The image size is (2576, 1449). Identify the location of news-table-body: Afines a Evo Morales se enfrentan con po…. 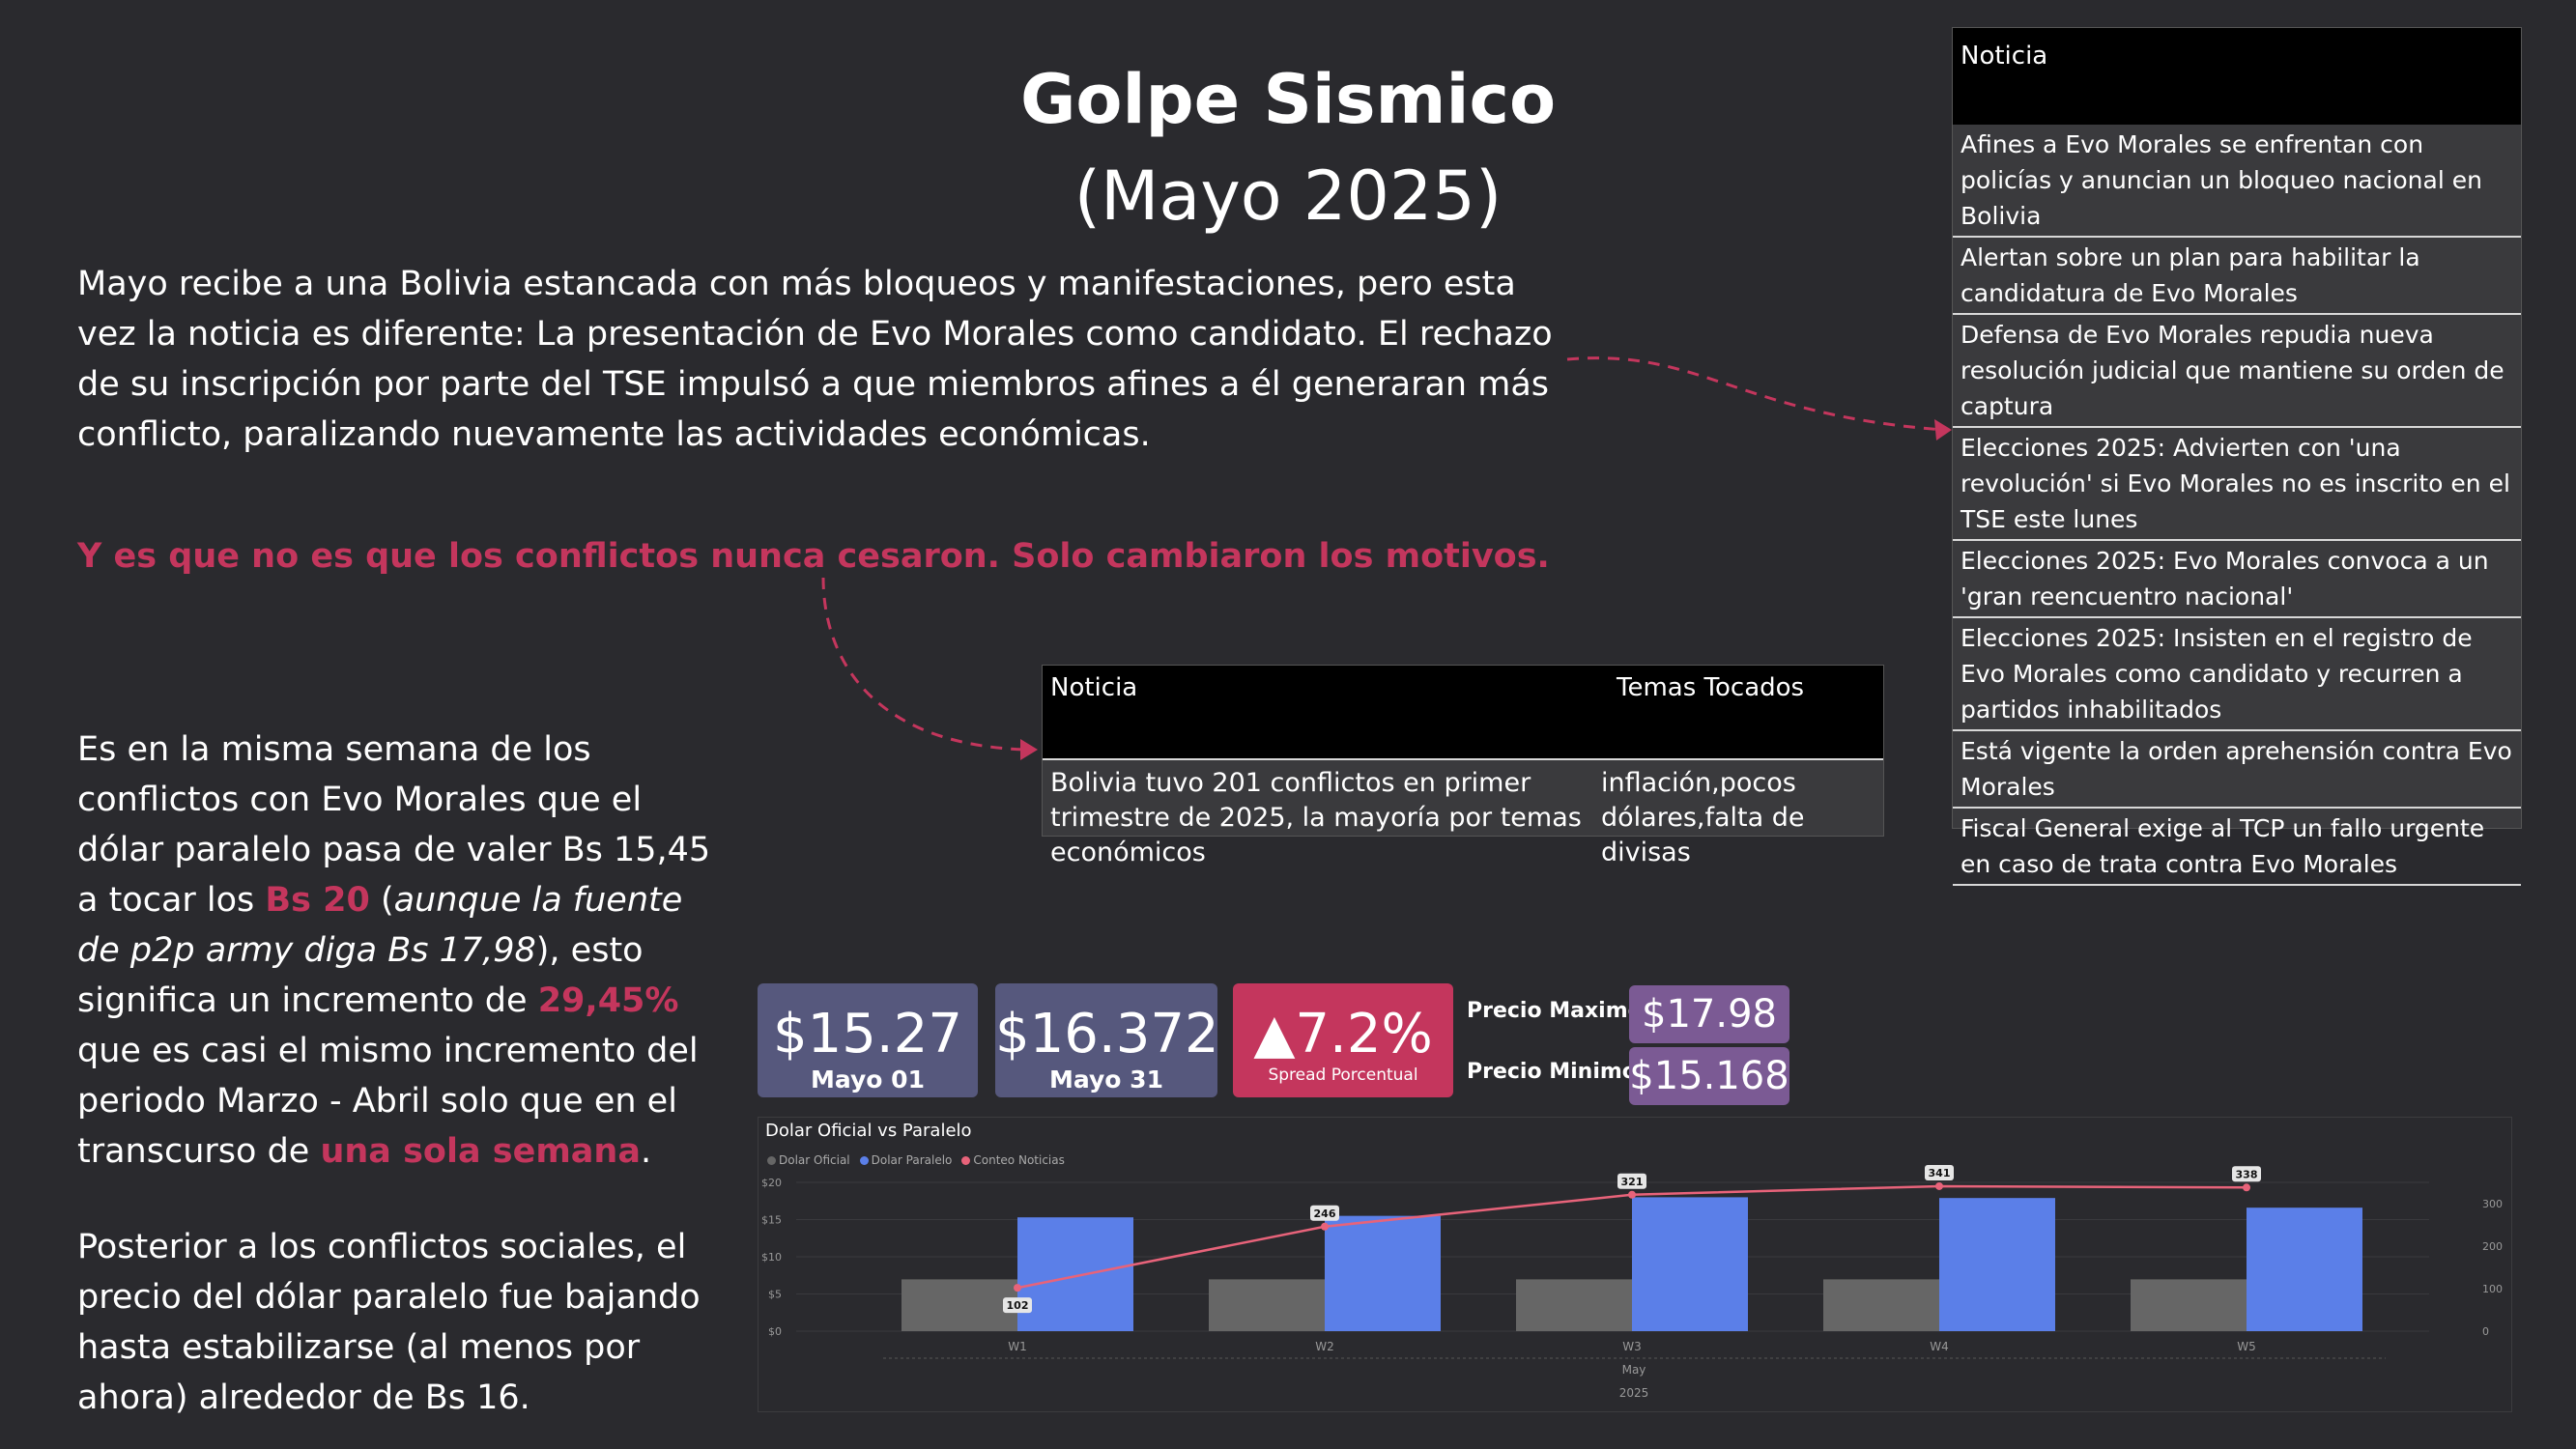
(2237, 505).